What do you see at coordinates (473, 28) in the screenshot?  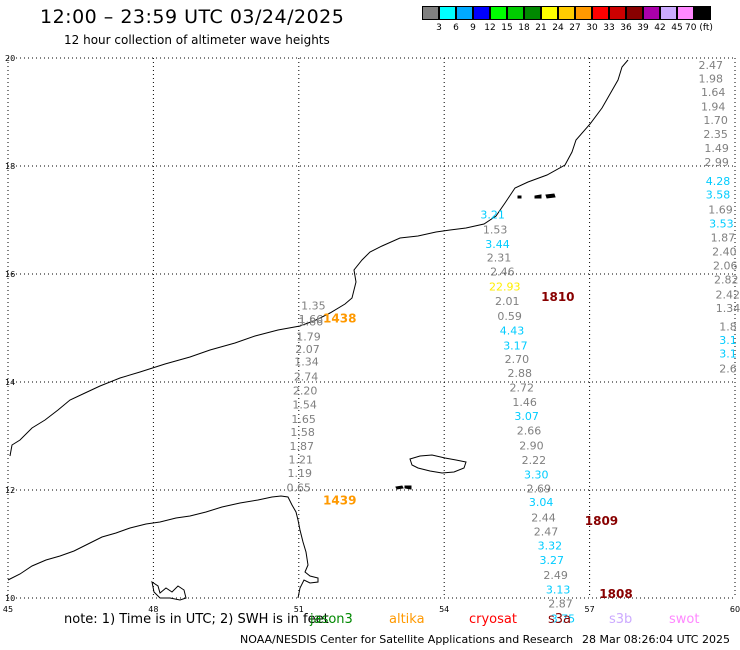 I see `colorbar-tick-label: 9` at bounding box center [473, 28].